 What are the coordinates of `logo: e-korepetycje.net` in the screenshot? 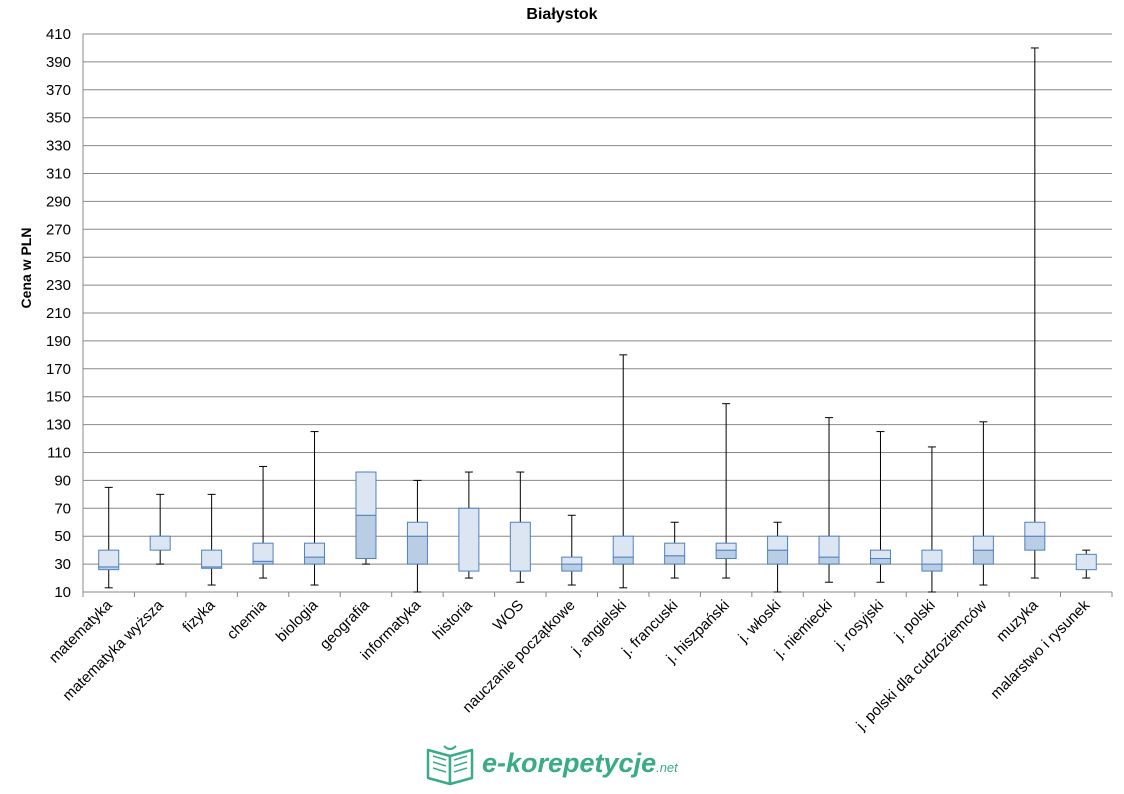 It's located at (554, 765).